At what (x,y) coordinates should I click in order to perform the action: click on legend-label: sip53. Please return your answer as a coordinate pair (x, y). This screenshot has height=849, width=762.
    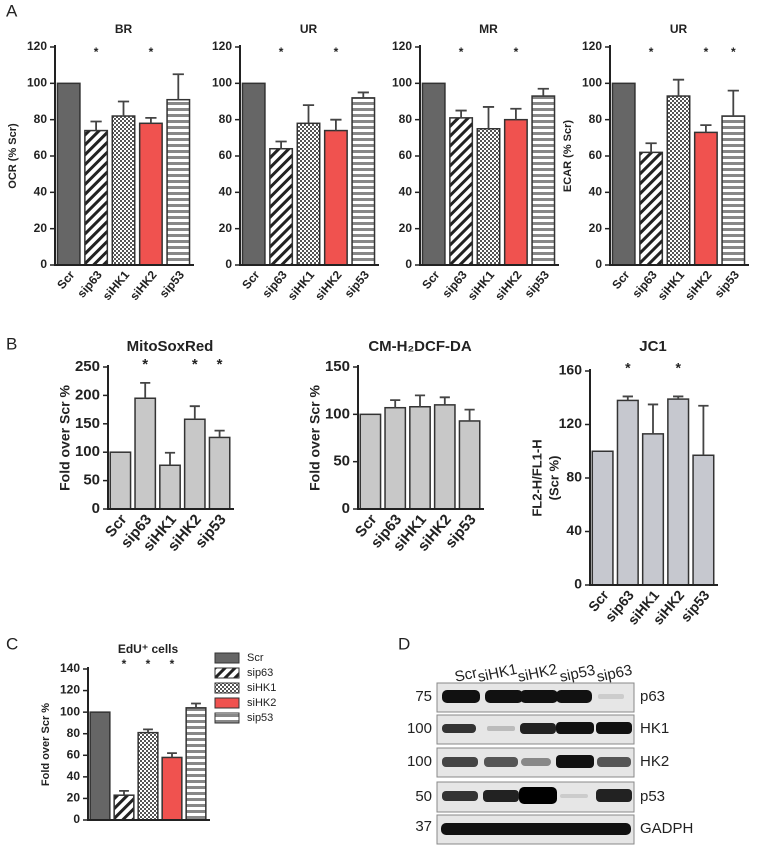
    Looking at the image, I should click on (260, 718).